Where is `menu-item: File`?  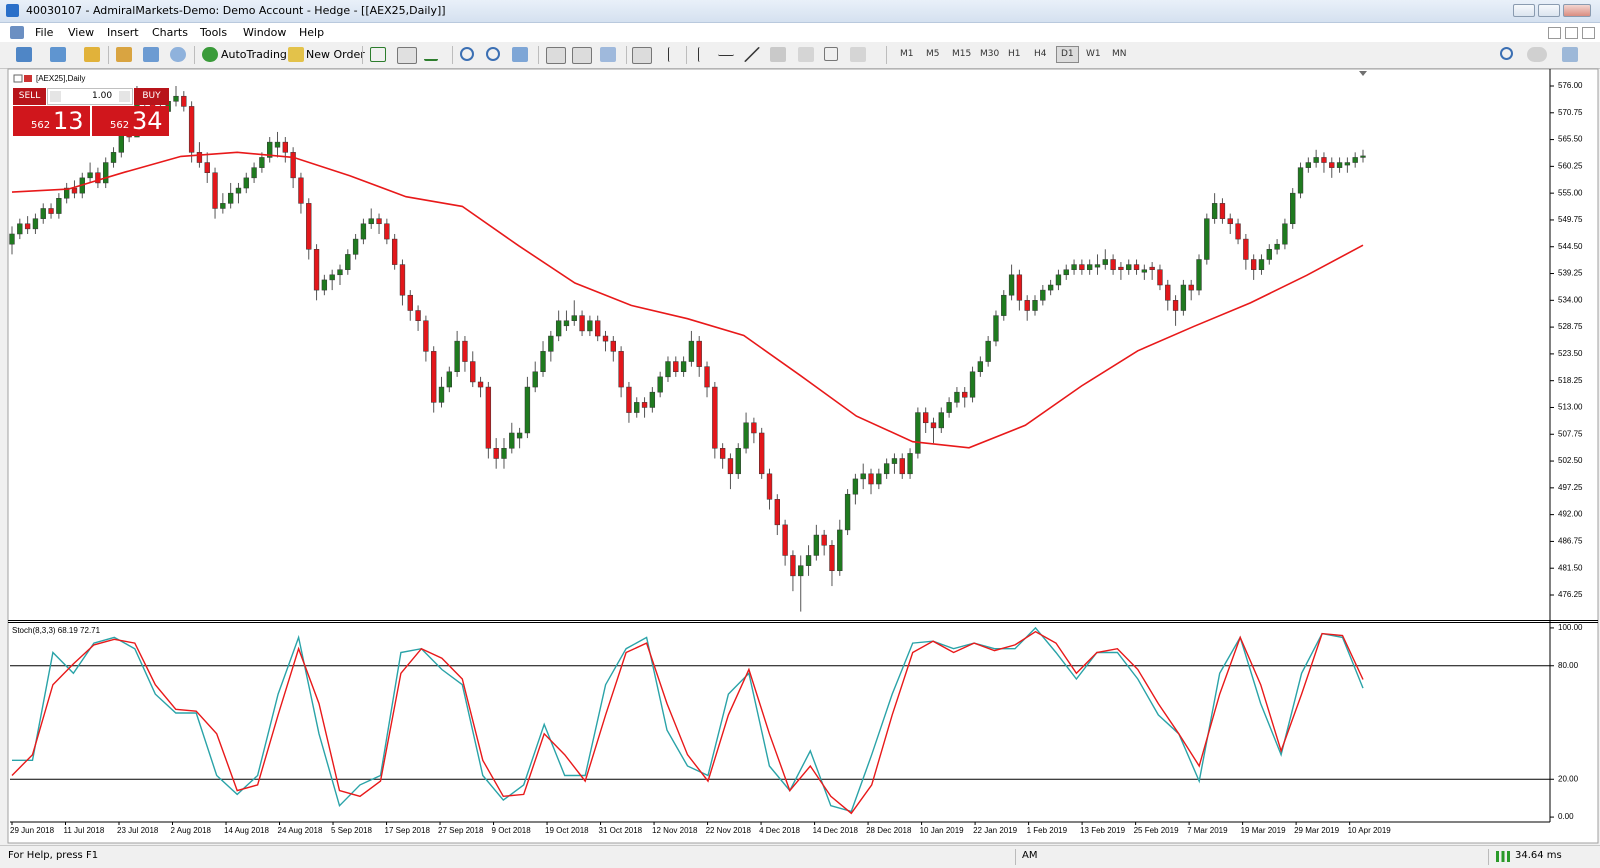
menu-item: File is located at coordinates (44, 32).